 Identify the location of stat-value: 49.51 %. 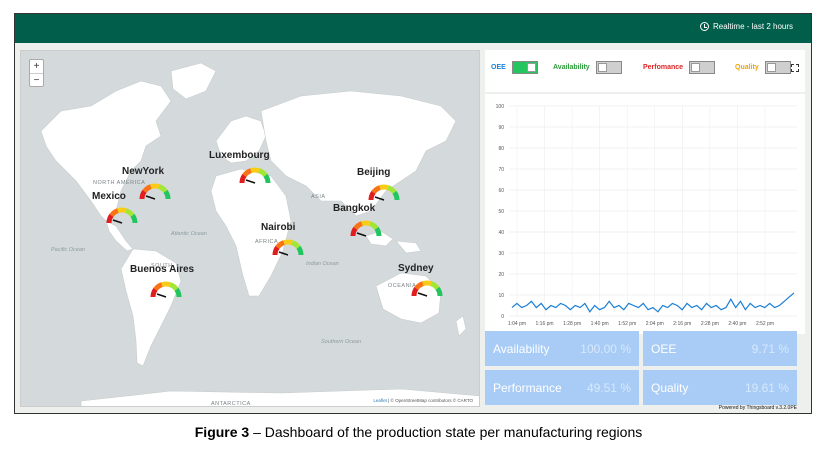
(608, 388).